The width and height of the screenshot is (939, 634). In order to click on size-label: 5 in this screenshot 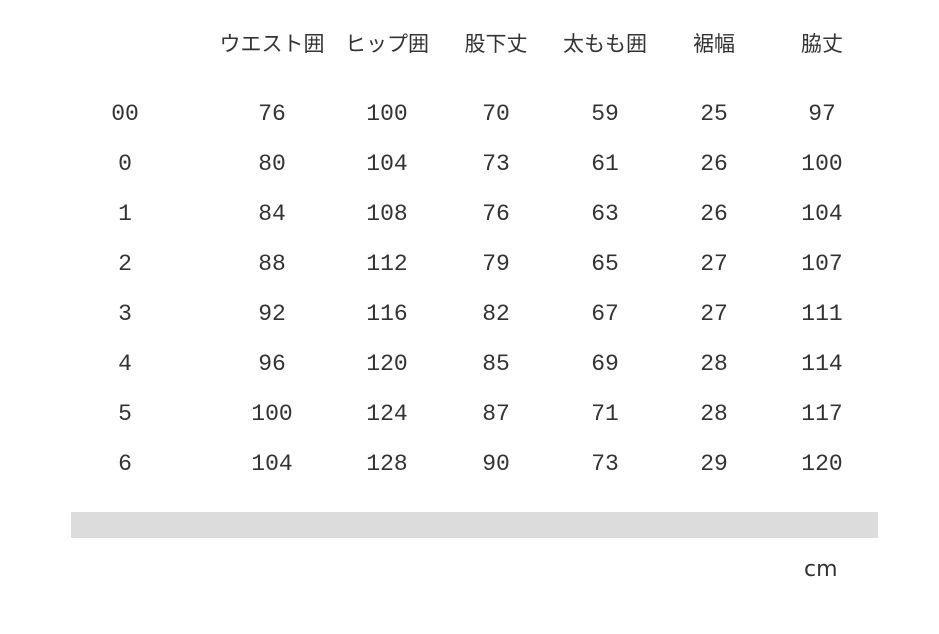, I will do `click(125, 414)`.